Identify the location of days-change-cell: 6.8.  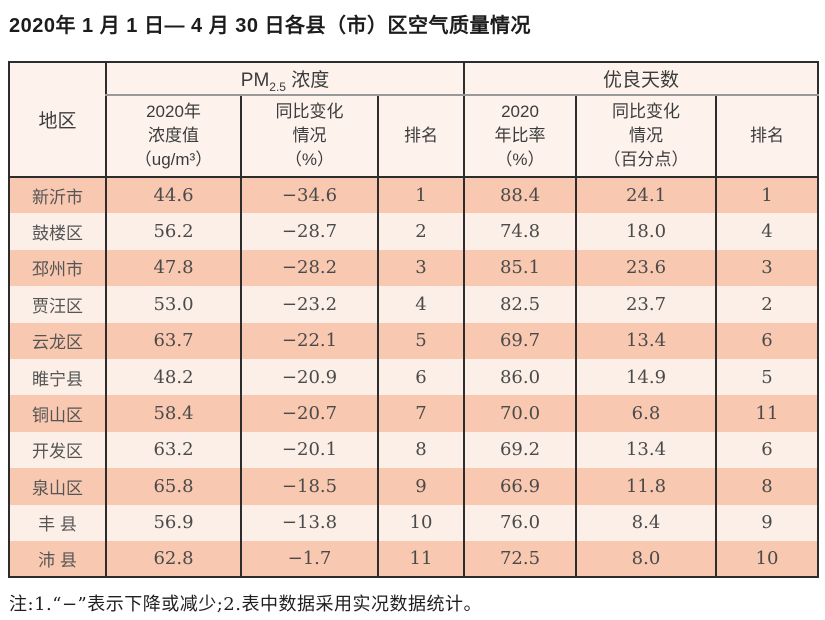
(645, 413).